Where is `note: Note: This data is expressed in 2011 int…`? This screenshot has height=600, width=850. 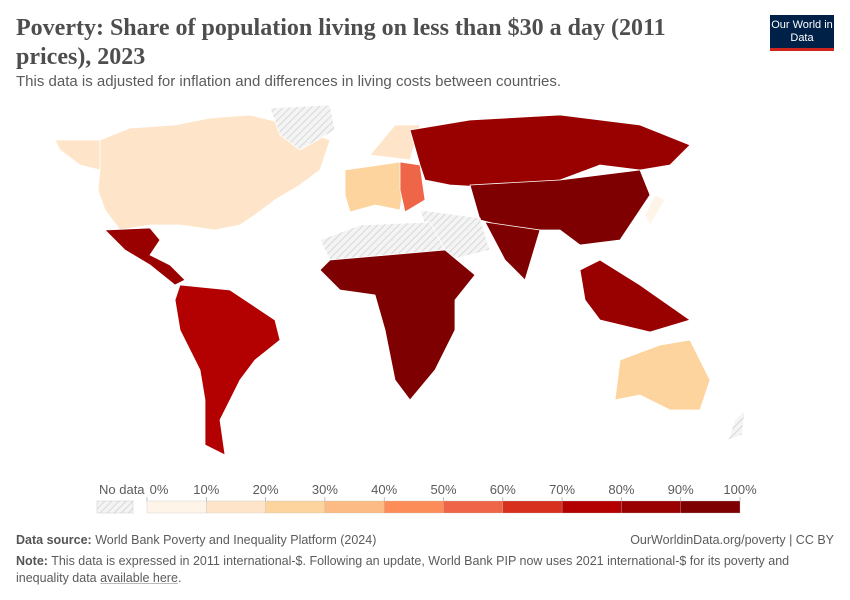
note: Note: This data is expressed in 2011 int… is located at coordinates (421, 570).